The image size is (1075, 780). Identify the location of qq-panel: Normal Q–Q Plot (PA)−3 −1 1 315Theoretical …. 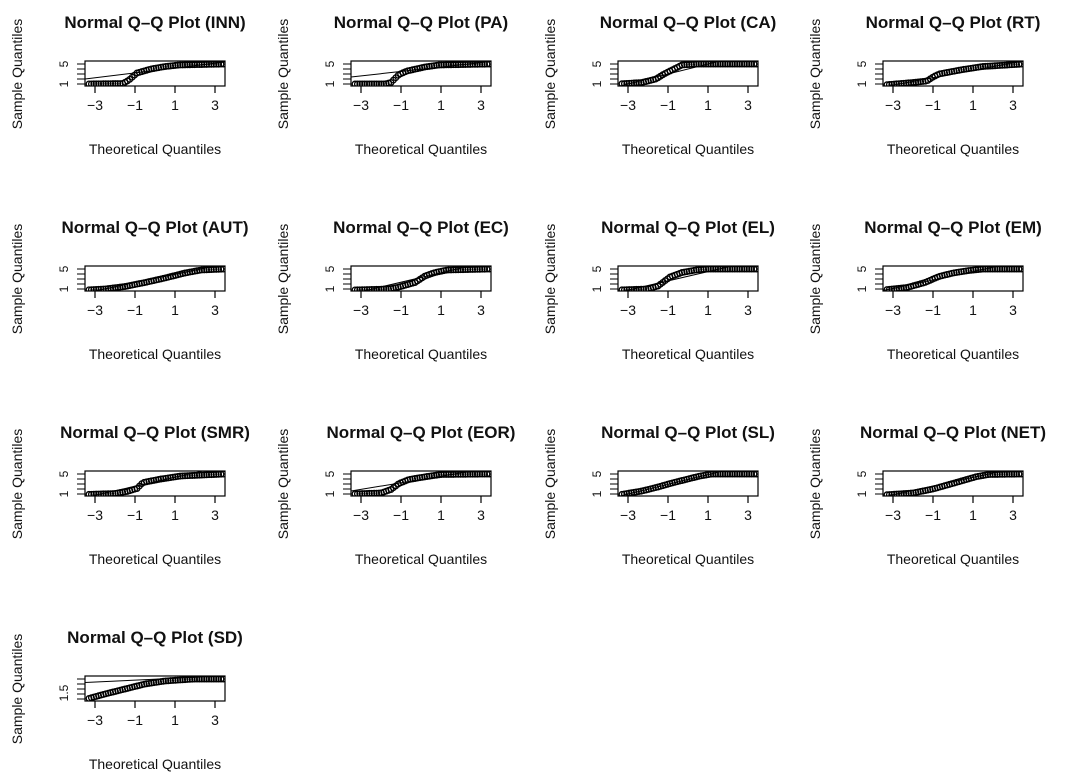
(391, 85).